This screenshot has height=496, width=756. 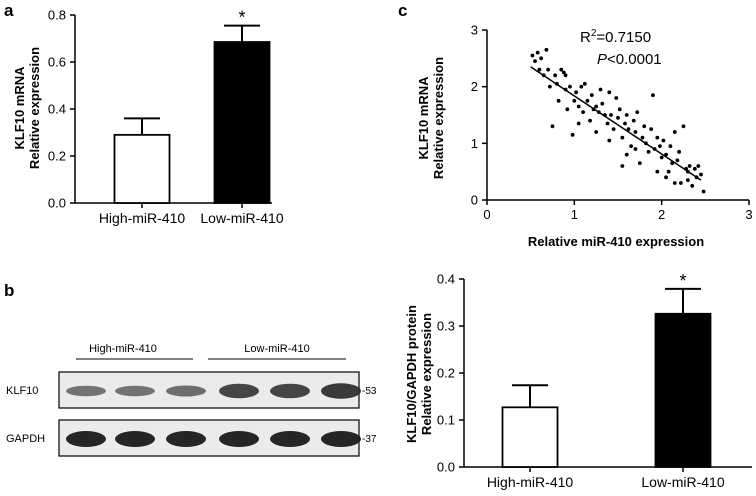 I want to click on blot-row-label: KLF10, so click(x=22, y=391).